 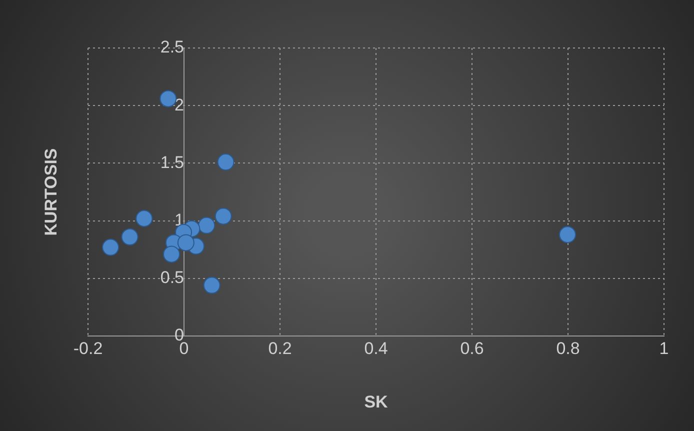 I want to click on x-tick-label: 0.2, so click(x=280, y=348).